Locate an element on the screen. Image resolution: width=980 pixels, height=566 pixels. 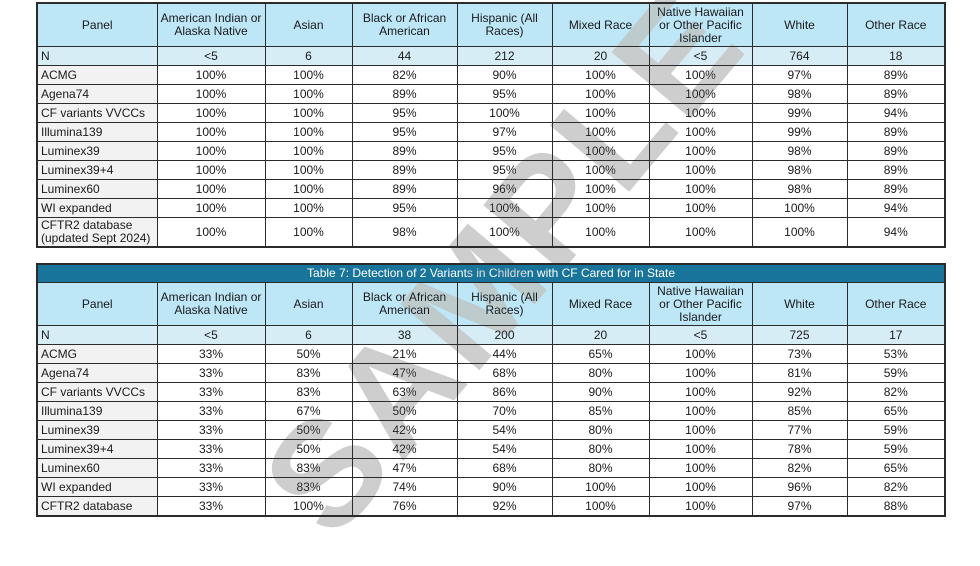
n-value: 725 is located at coordinates (799, 335).